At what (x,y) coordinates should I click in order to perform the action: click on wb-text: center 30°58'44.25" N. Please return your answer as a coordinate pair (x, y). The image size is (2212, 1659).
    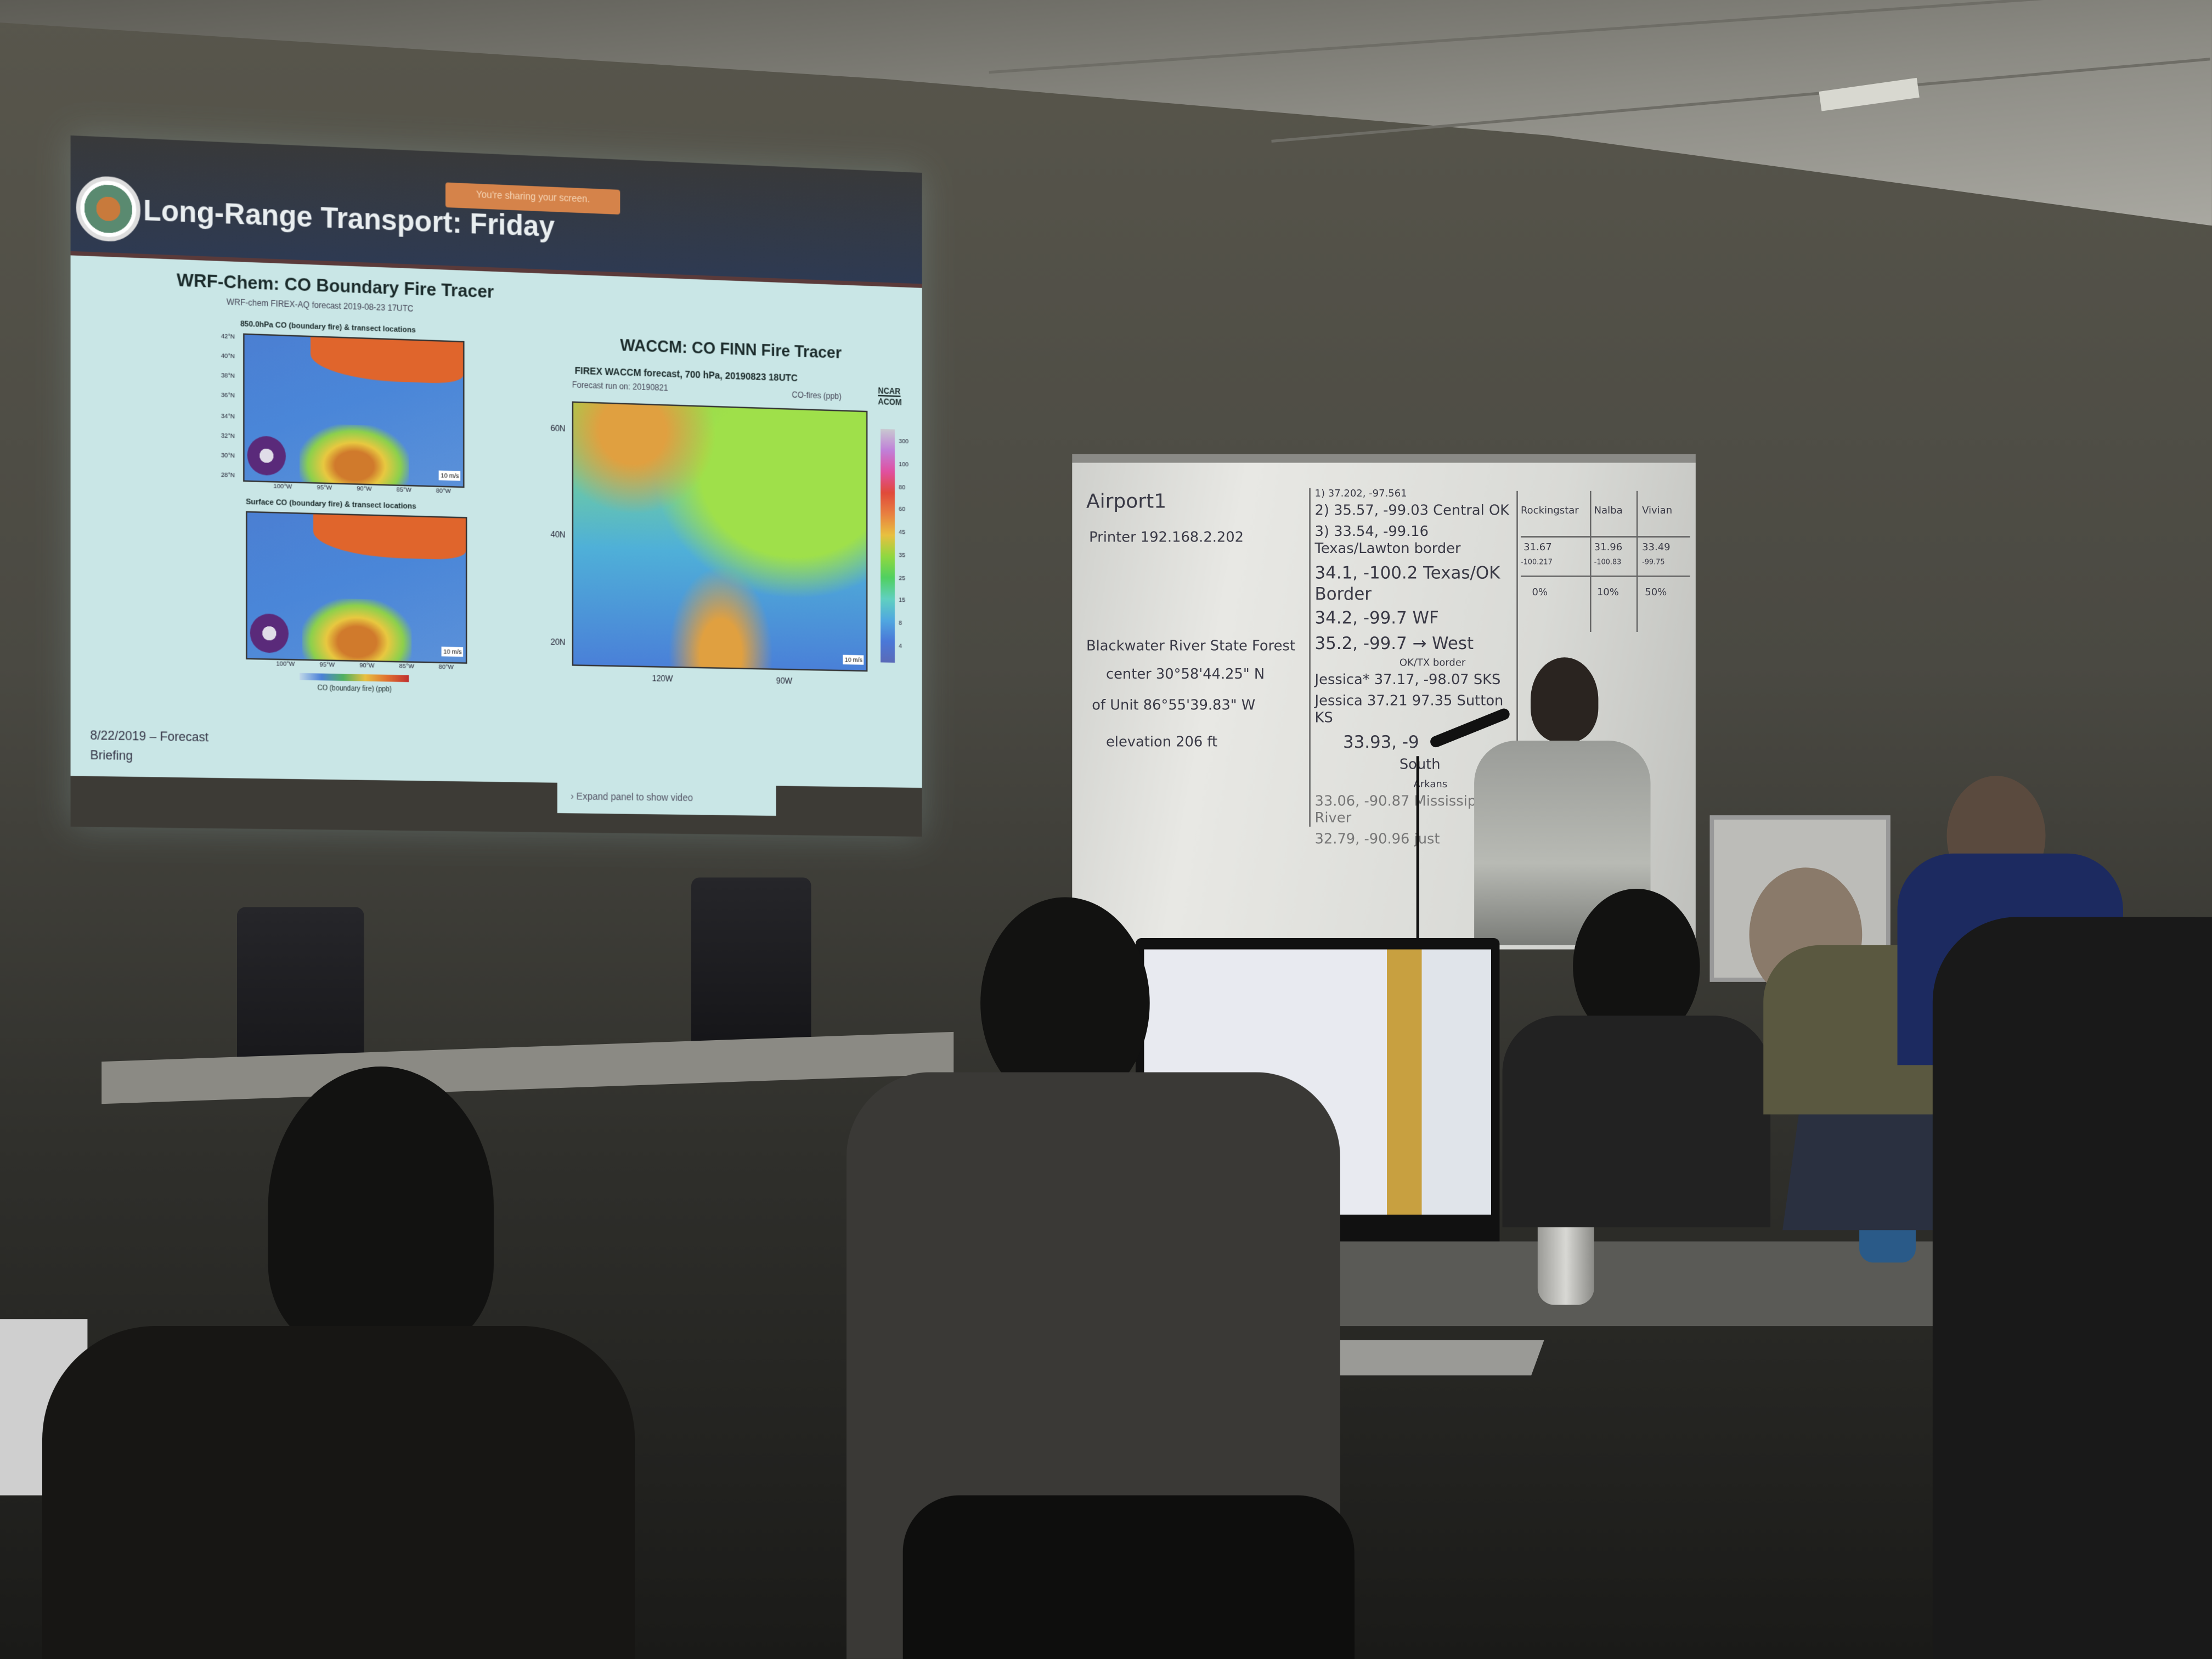
    Looking at the image, I should click on (1185, 675).